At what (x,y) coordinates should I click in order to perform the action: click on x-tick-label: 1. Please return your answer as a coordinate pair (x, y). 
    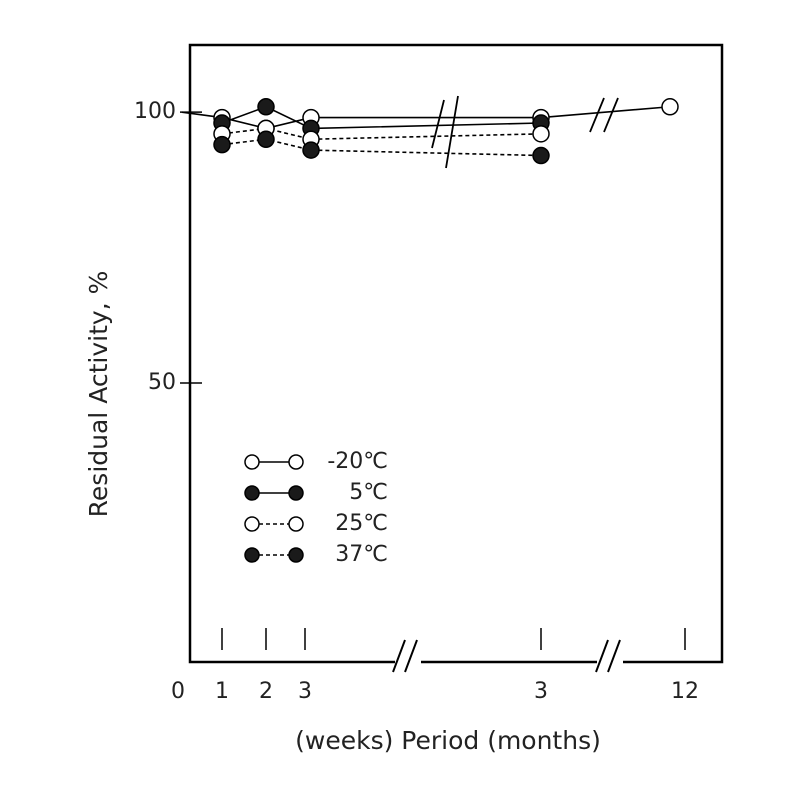
    Looking at the image, I should click on (222, 691).